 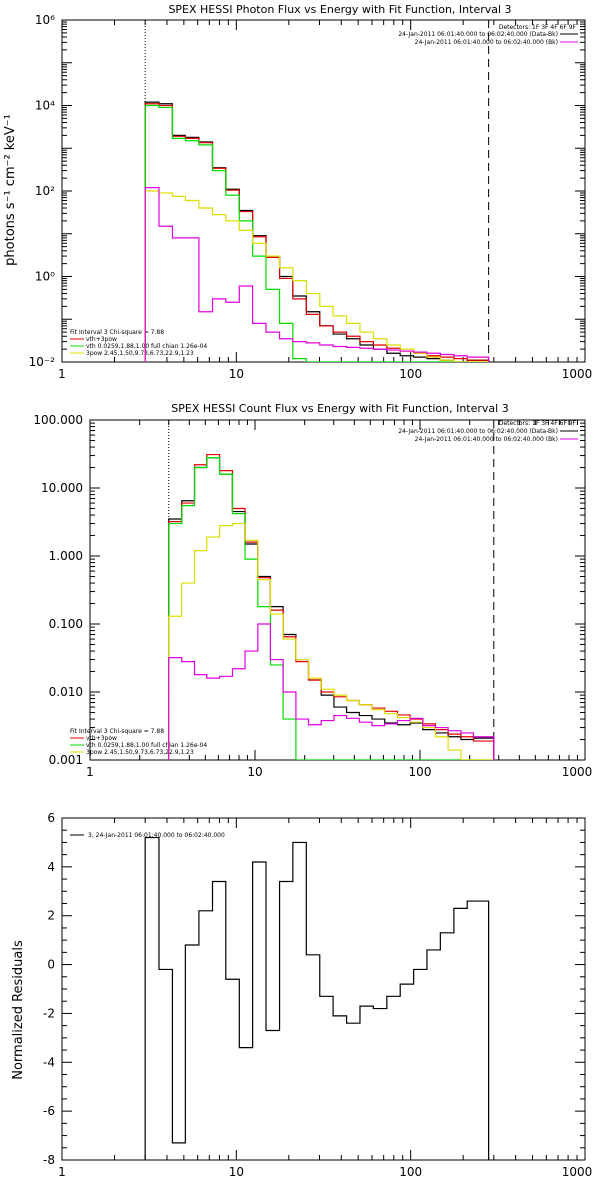 I want to click on series-line-Data-Bk, so click(x=331, y=608).